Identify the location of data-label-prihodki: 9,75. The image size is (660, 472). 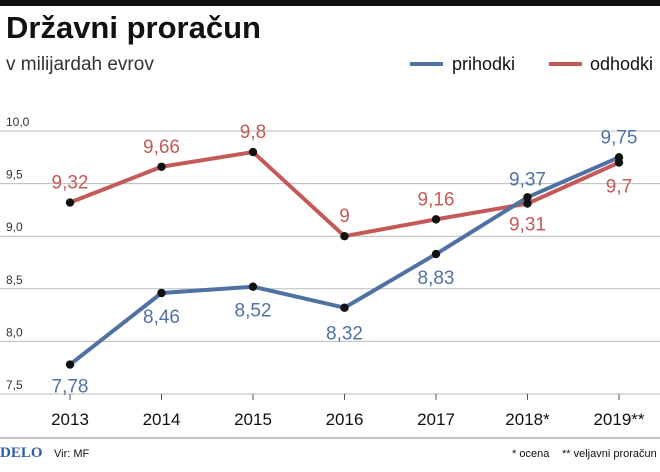
(619, 137).